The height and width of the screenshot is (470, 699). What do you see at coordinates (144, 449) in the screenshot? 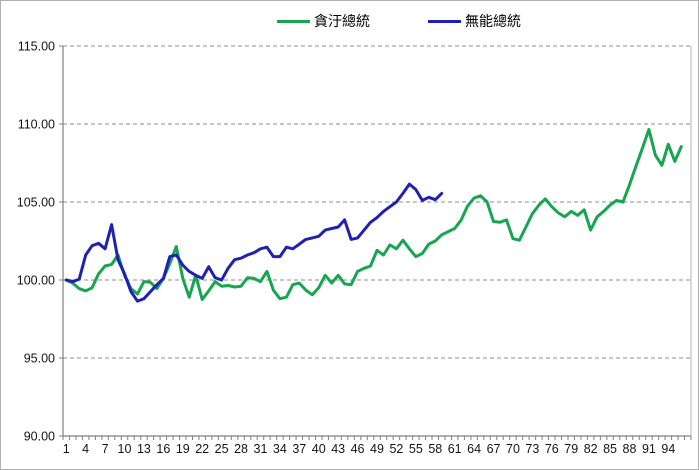
I see `x-axis-tick-label: 13` at bounding box center [144, 449].